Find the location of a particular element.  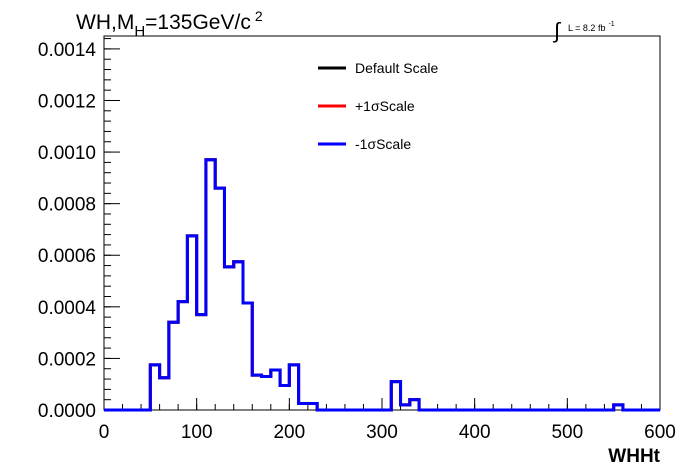

y-tick-label: 0.0008 is located at coordinates (67, 205).